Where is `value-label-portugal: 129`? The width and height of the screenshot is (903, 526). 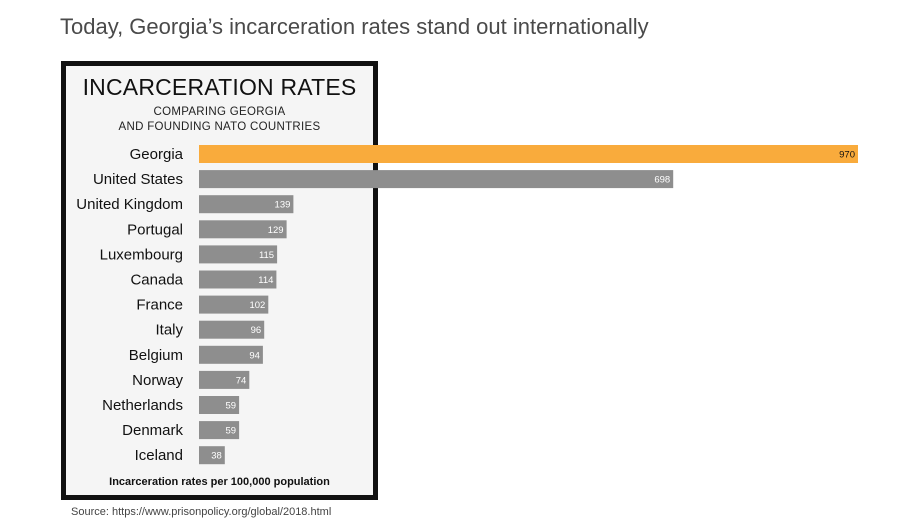
value-label-portugal: 129 is located at coordinates (276, 230).